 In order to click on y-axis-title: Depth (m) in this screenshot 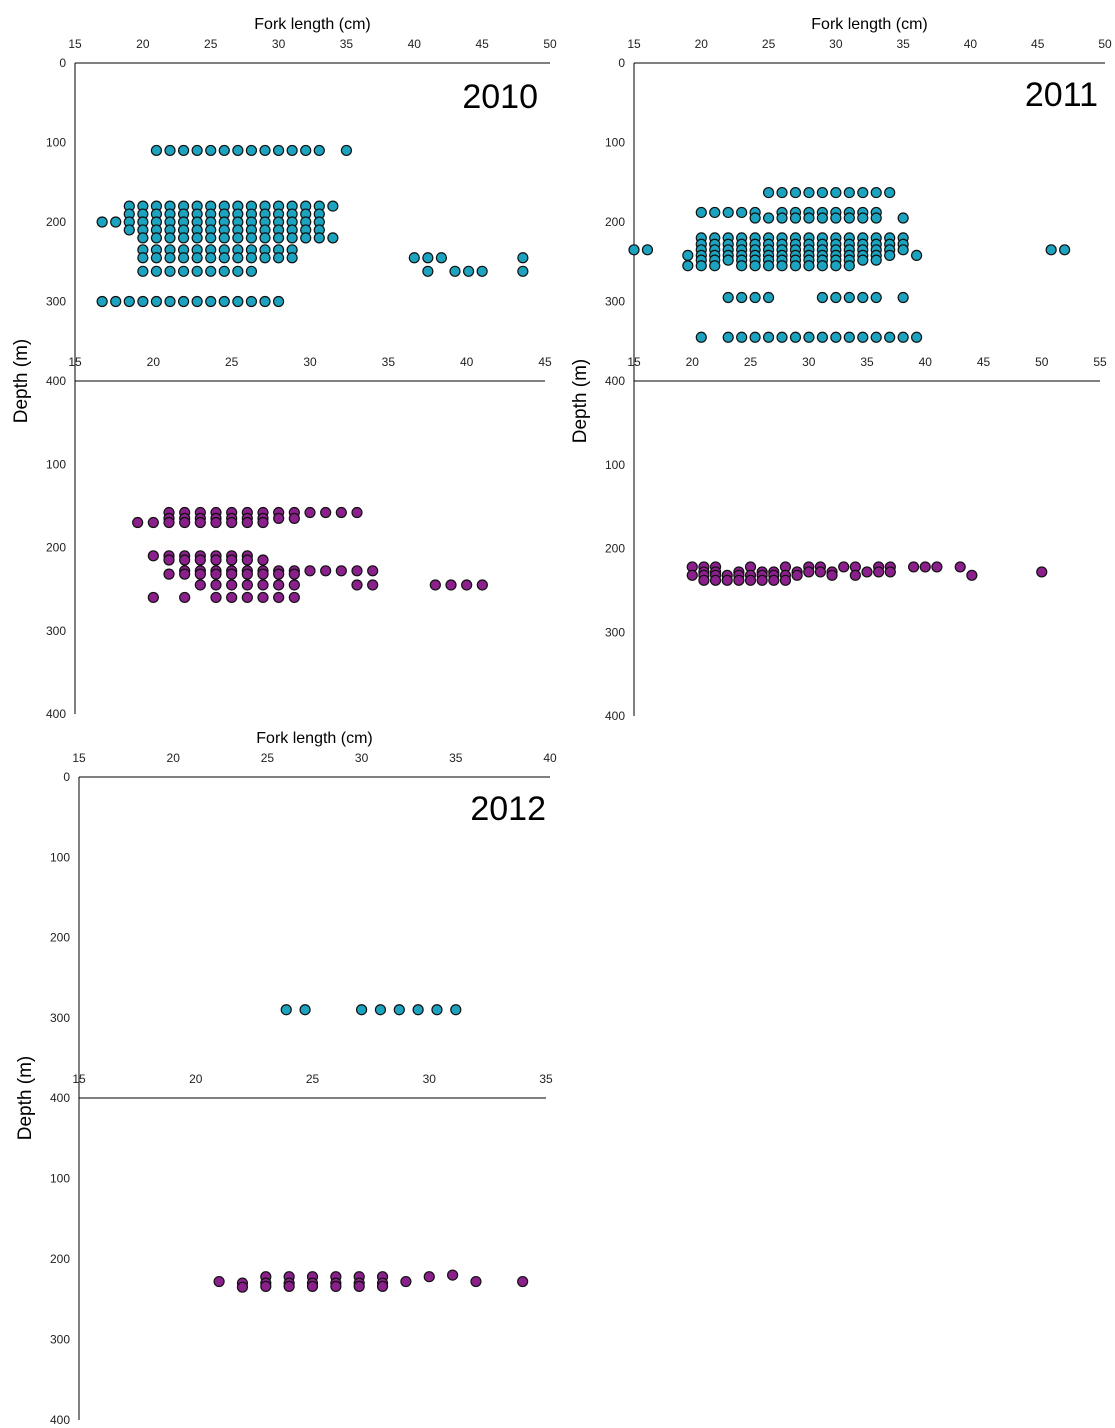, I will do `click(580, 401)`.